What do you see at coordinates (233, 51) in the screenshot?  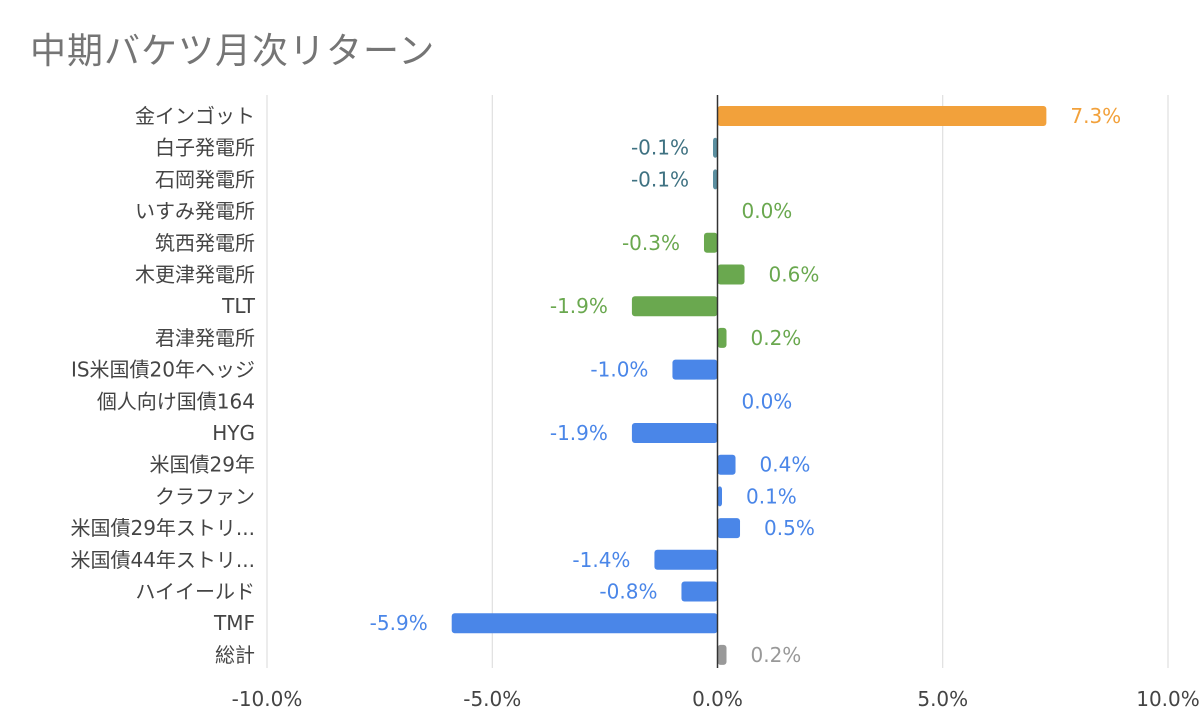 I see `chart-title: 中期バケツ月次リターン` at bounding box center [233, 51].